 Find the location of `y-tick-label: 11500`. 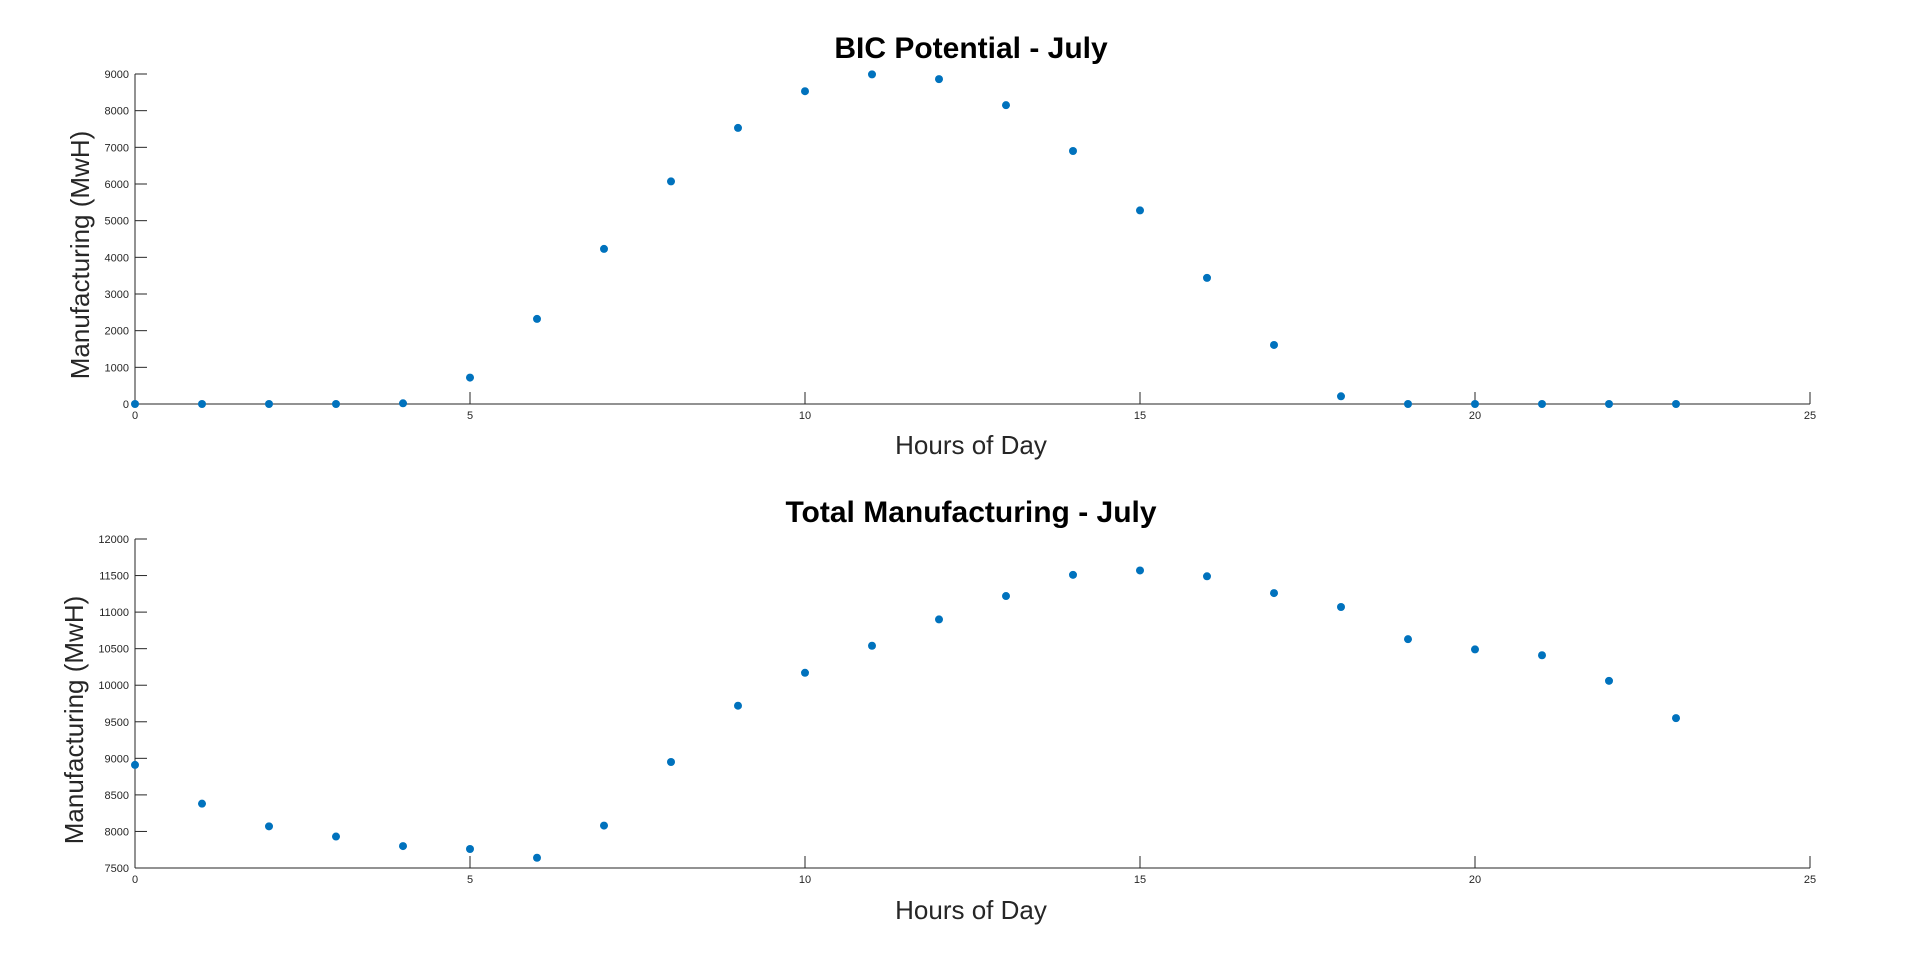

y-tick-label: 11500 is located at coordinates (114, 577).